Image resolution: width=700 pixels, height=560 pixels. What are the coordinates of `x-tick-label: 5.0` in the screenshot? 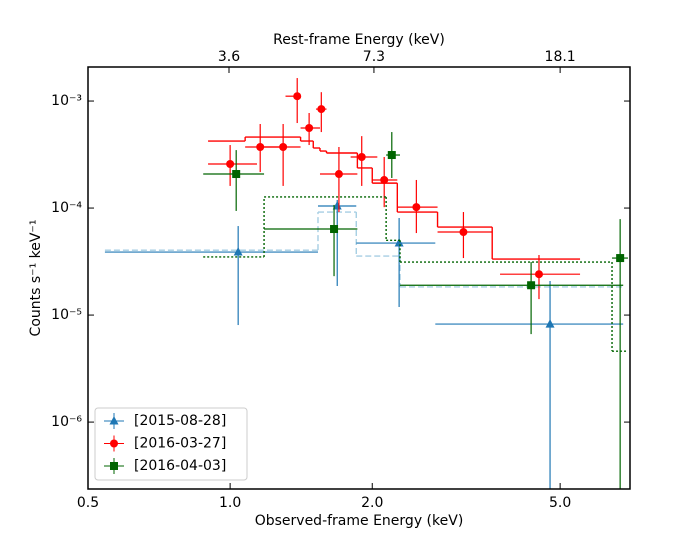 It's located at (560, 503).